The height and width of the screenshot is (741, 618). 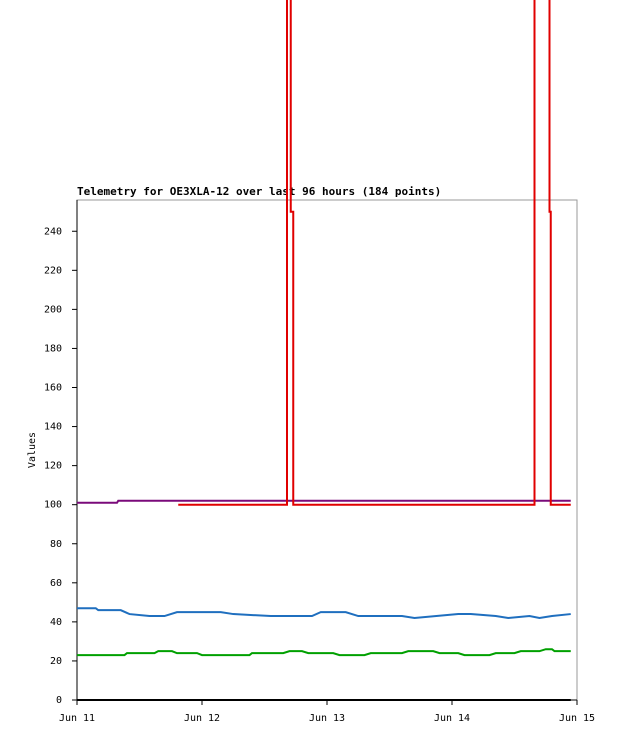 What do you see at coordinates (327, 718) in the screenshot?
I see `x-tick-label: Jun 13` at bounding box center [327, 718].